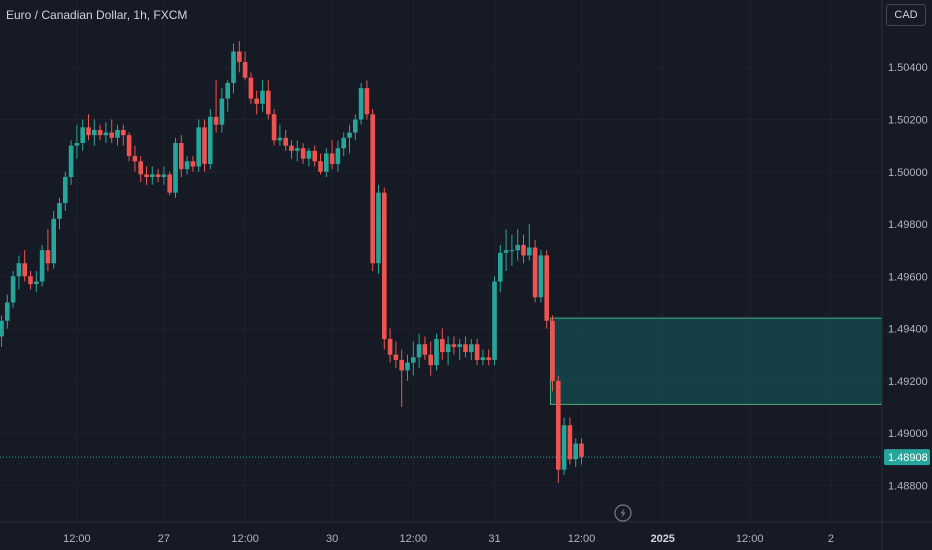  What do you see at coordinates (623, 513) in the screenshot?
I see `lightning-icon` at bounding box center [623, 513].